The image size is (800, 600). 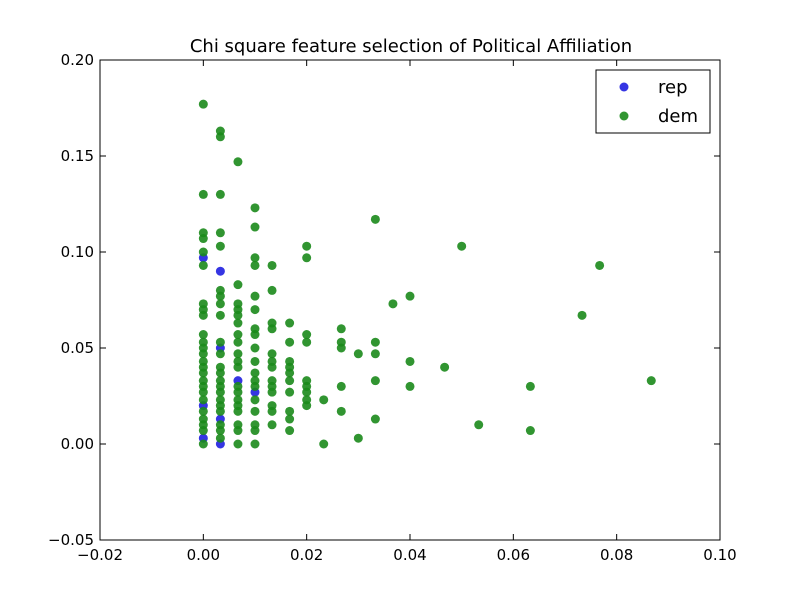 What do you see at coordinates (624, 116) in the screenshot?
I see `legend-marker-dem` at bounding box center [624, 116].